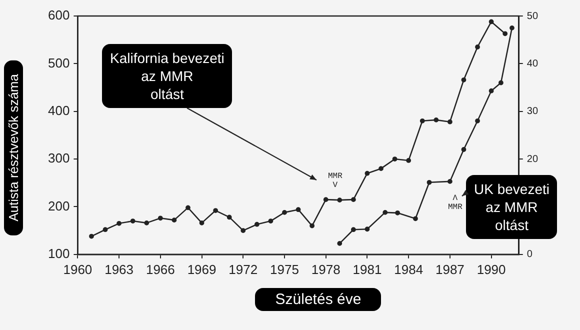  Describe the element at coordinates (243, 269) in the screenshot. I see `x-tick-label: 1972` at that location.